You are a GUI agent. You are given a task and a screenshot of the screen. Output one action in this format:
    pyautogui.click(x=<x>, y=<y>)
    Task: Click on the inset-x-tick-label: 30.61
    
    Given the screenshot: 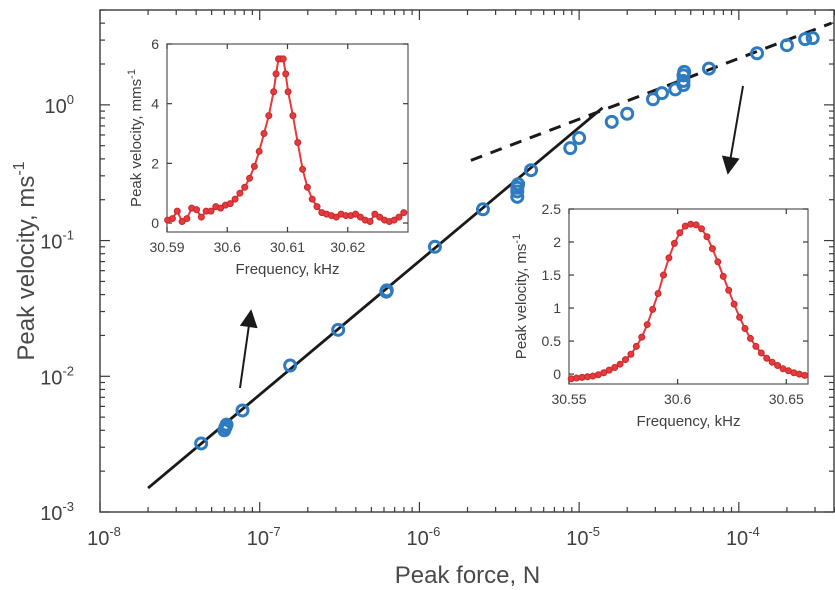 What is the action you would take?
    pyautogui.click(x=287, y=247)
    